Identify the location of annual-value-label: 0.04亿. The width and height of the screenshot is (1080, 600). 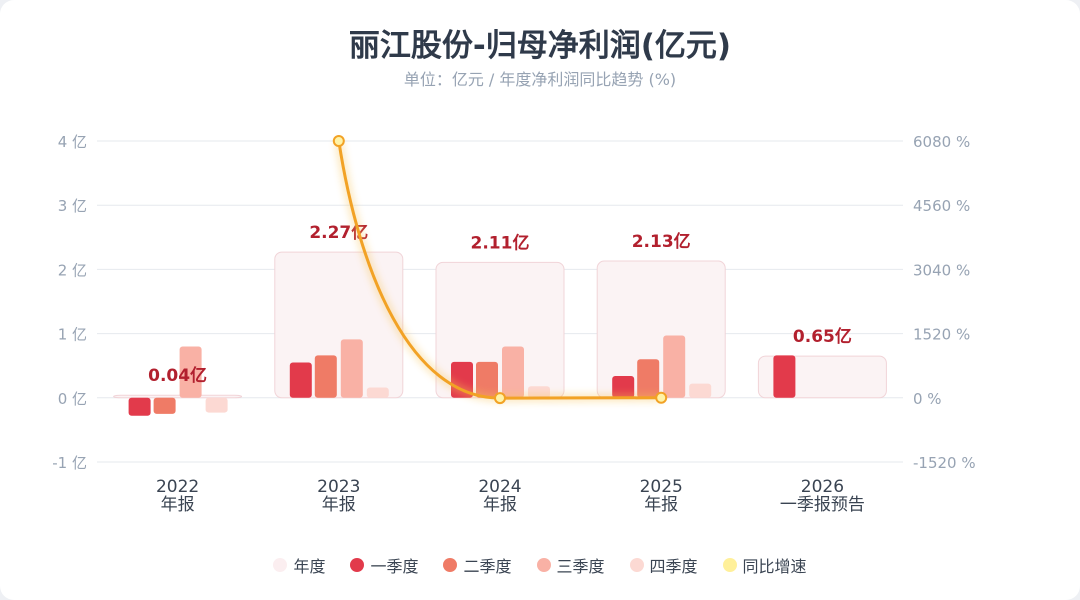
(177, 375).